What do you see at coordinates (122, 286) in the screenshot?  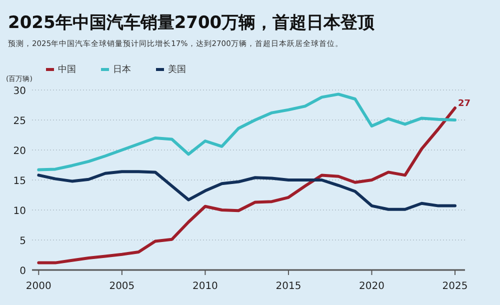 I see `x-tick-label: 2005` at bounding box center [122, 286].